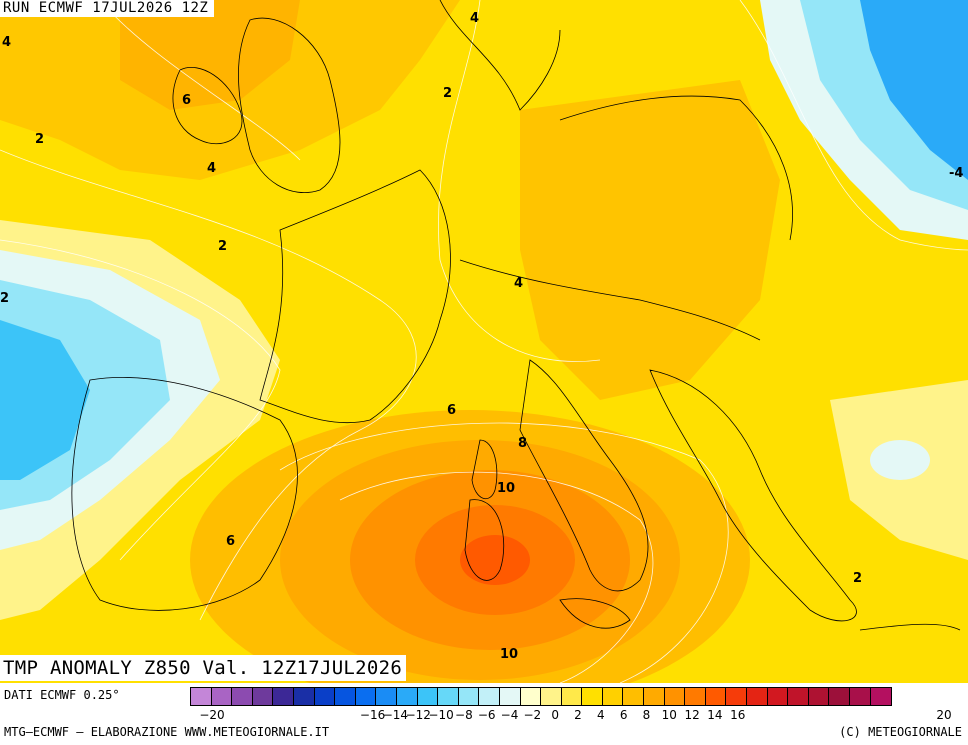 Image resolution: width=968 pixels, height=745 pixels. I want to click on scale-tick-label: 8, so click(646, 715).